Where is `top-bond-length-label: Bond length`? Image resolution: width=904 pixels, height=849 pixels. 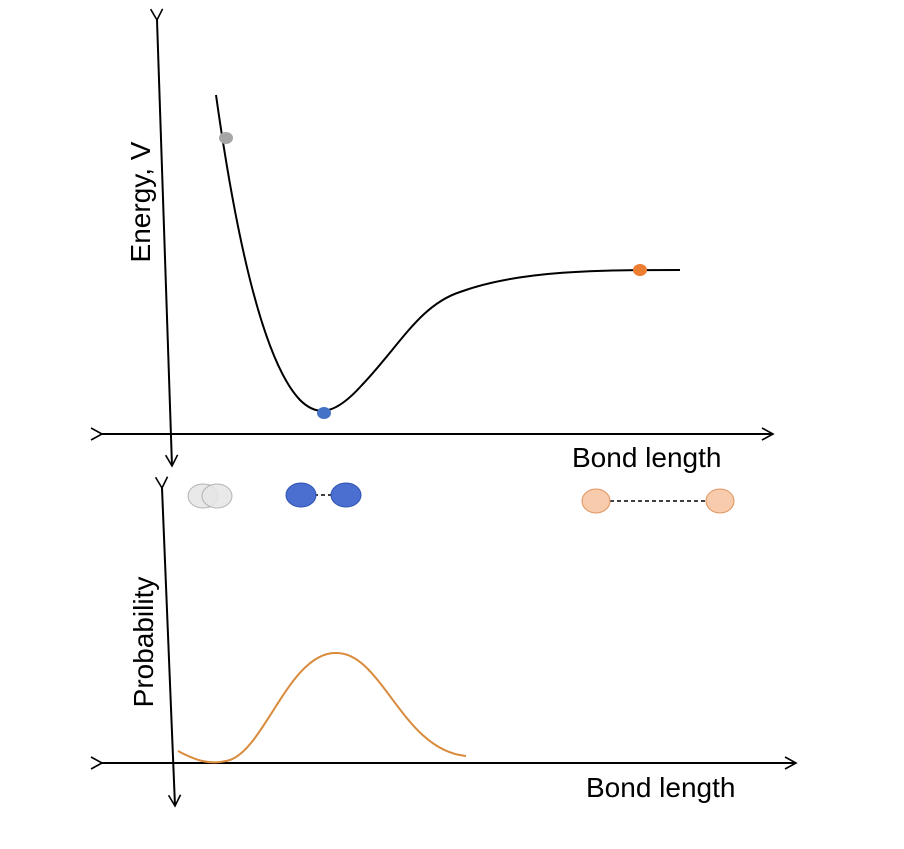 top-bond-length-label: Bond length is located at coordinates (646, 457).